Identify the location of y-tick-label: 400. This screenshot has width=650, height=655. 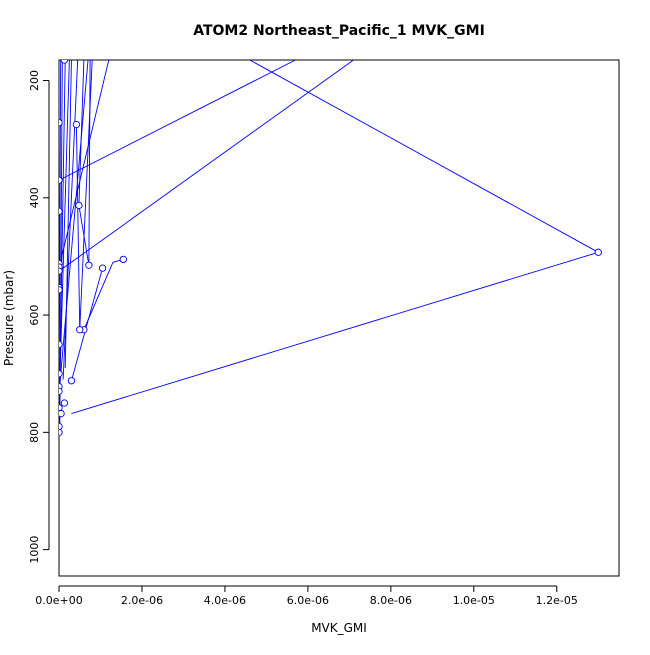
(34, 197).